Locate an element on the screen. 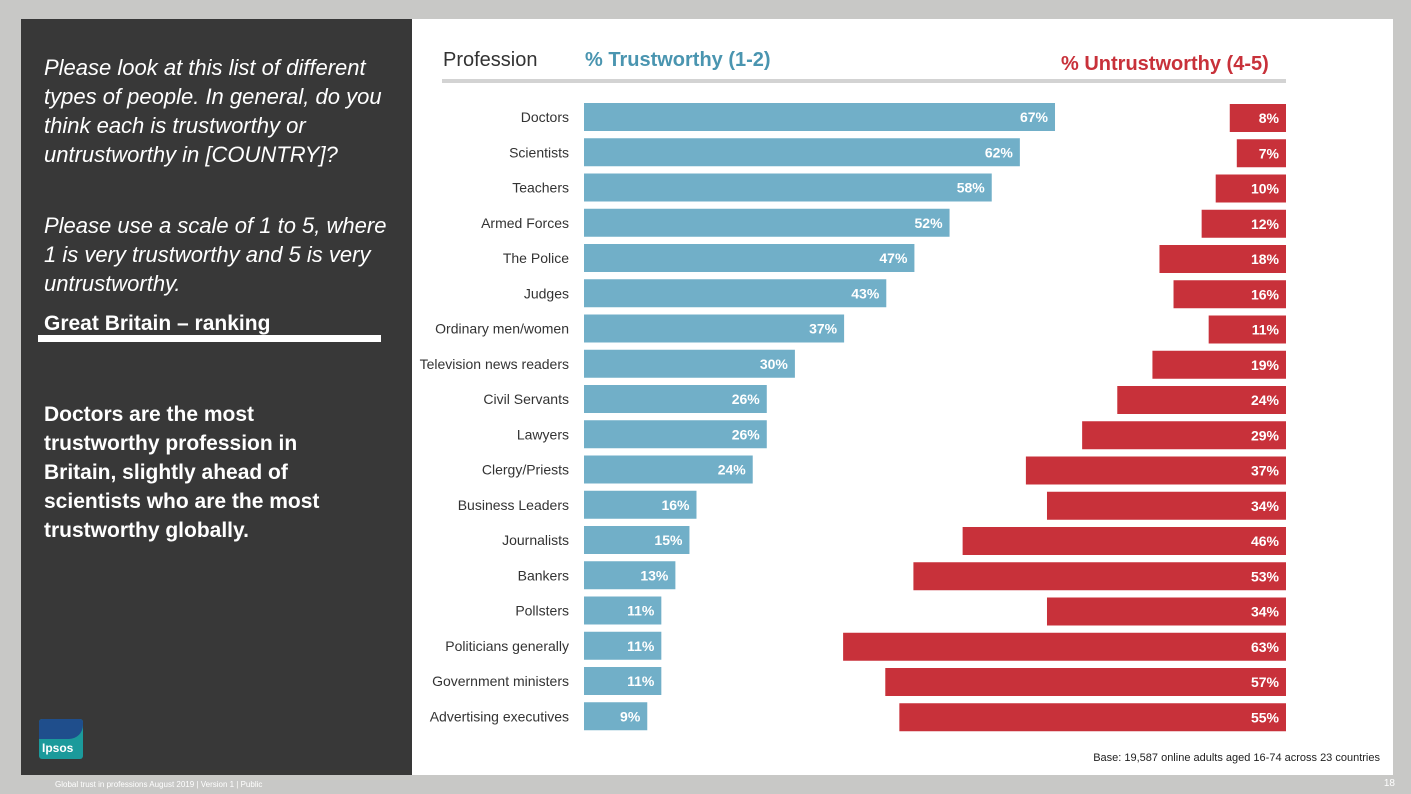 The height and width of the screenshot is (794, 1411). untrust-value-label: 55% is located at coordinates (1265, 717).